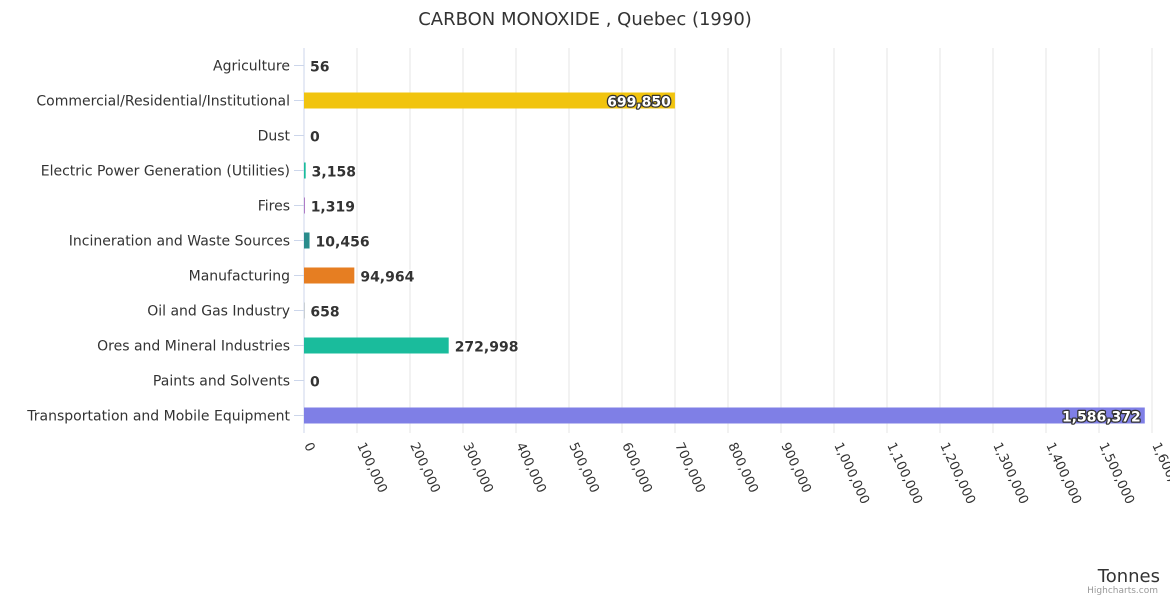  What do you see at coordinates (1122, 591) in the screenshot?
I see `credits: Highcharts.com` at bounding box center [1122, 591].